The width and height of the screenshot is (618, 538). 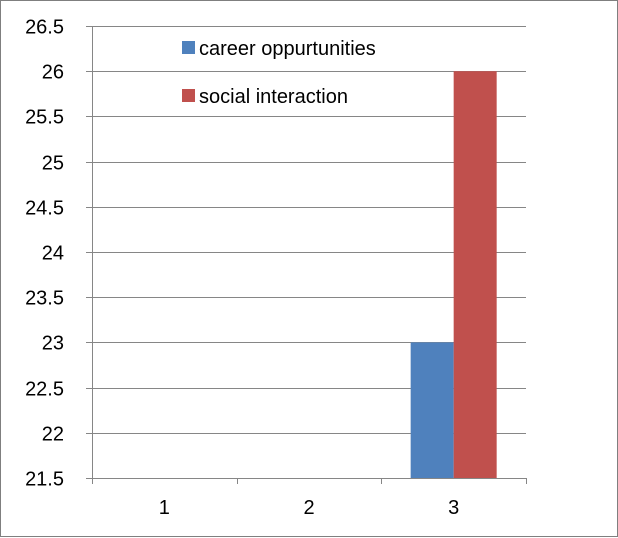 What do you see at coordinates (44, 209) in the screenshot?
I see `y-tick-label: 24.5` at bounding box center [44, 209].